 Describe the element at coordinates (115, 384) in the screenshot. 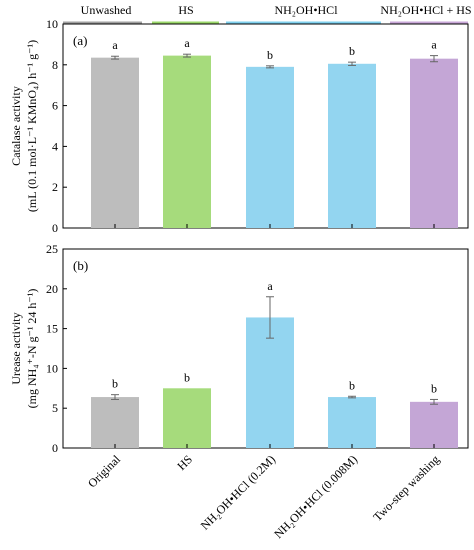

I see `significance-letter-0: b` at that location.